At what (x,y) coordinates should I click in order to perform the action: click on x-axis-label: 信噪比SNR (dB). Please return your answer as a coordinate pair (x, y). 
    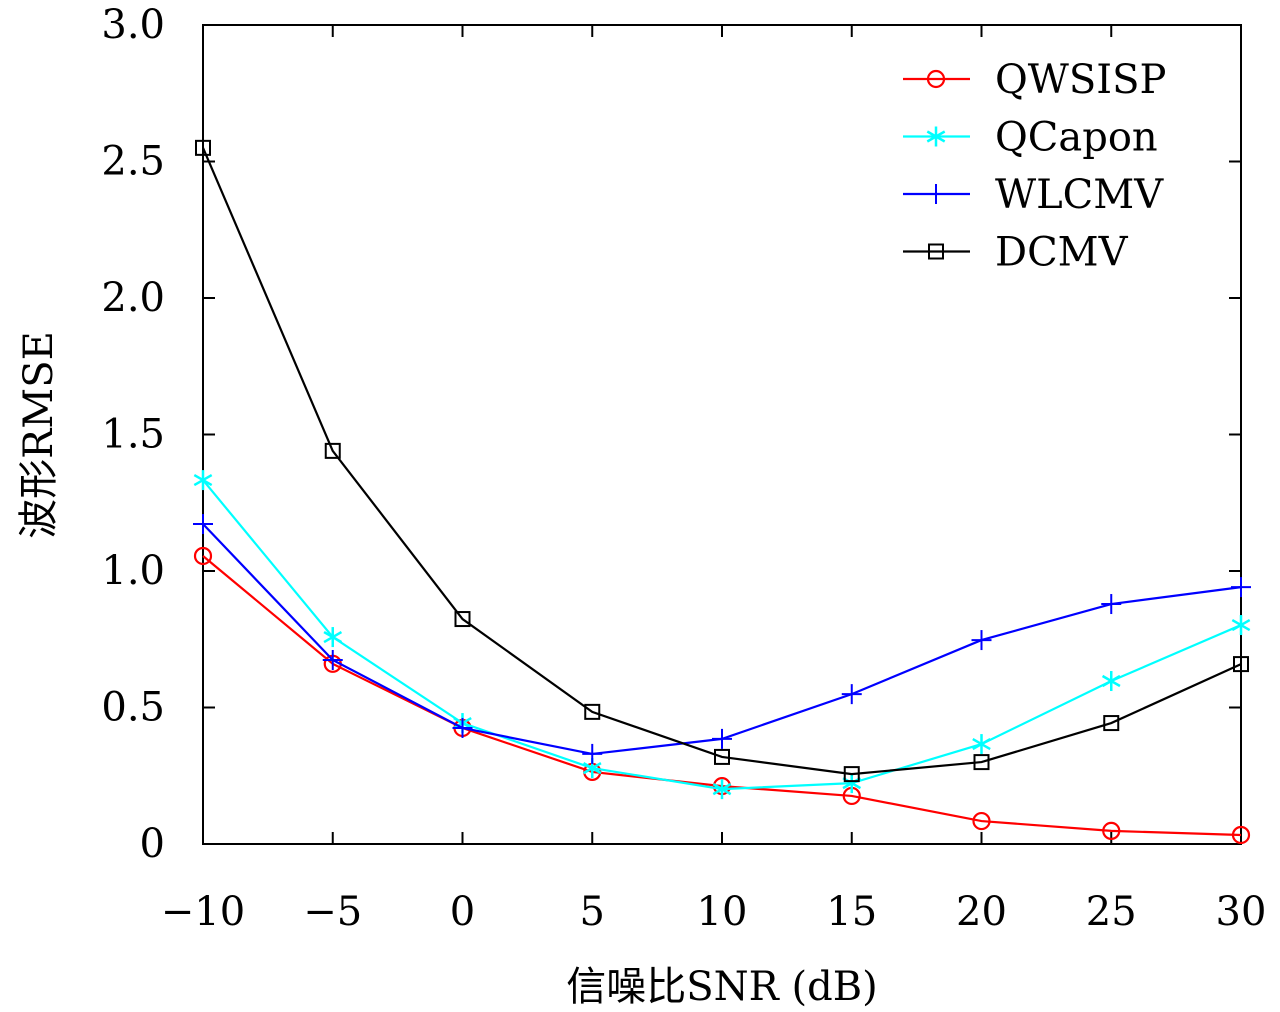
    Looking at the image, I should click on (721, 987).